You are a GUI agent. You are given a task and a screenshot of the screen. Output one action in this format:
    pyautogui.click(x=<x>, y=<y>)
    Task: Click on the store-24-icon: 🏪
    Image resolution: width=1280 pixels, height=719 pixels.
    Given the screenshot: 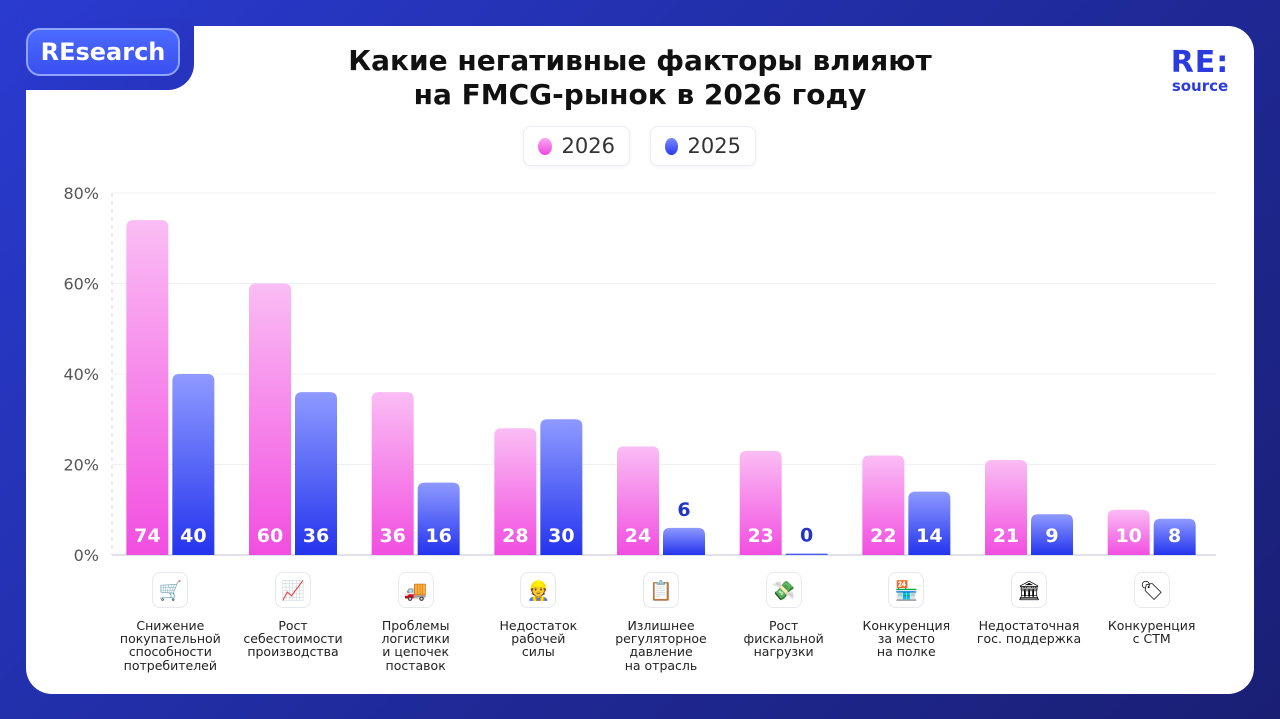 What is the action you would take?
    pyautogui.click(x=906, y=590)
    